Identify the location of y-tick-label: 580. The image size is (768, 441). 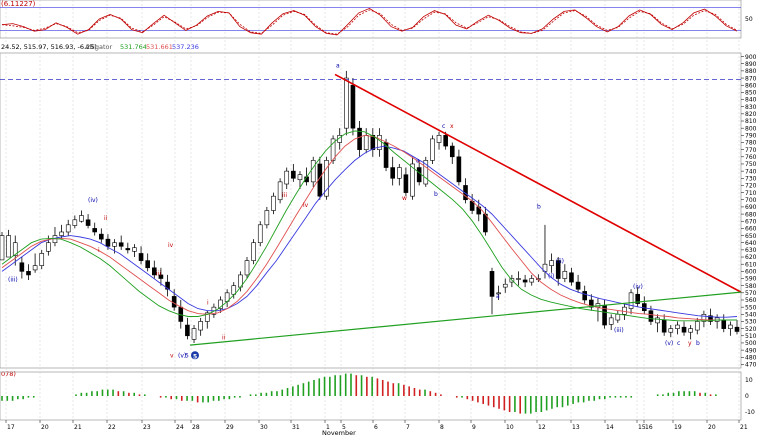
(751, 286).